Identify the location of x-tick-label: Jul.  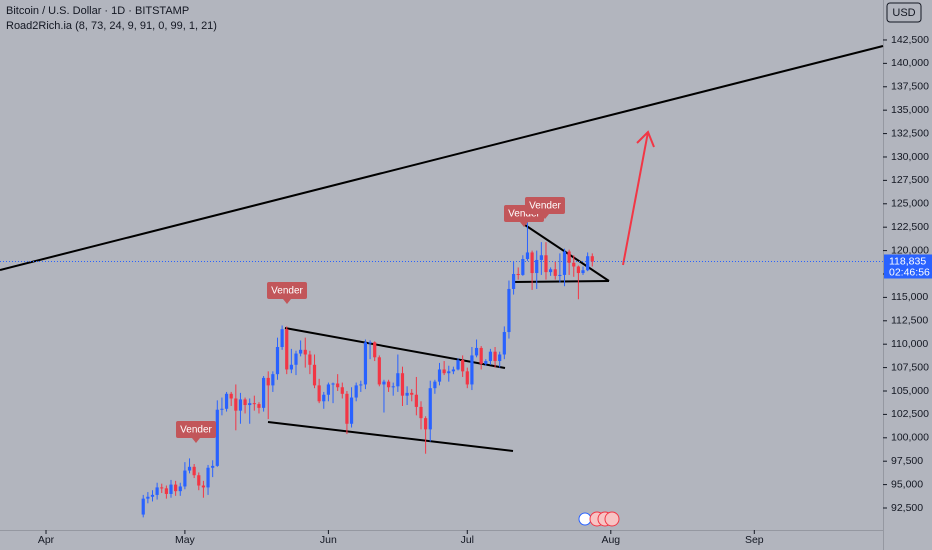
(467, 540).